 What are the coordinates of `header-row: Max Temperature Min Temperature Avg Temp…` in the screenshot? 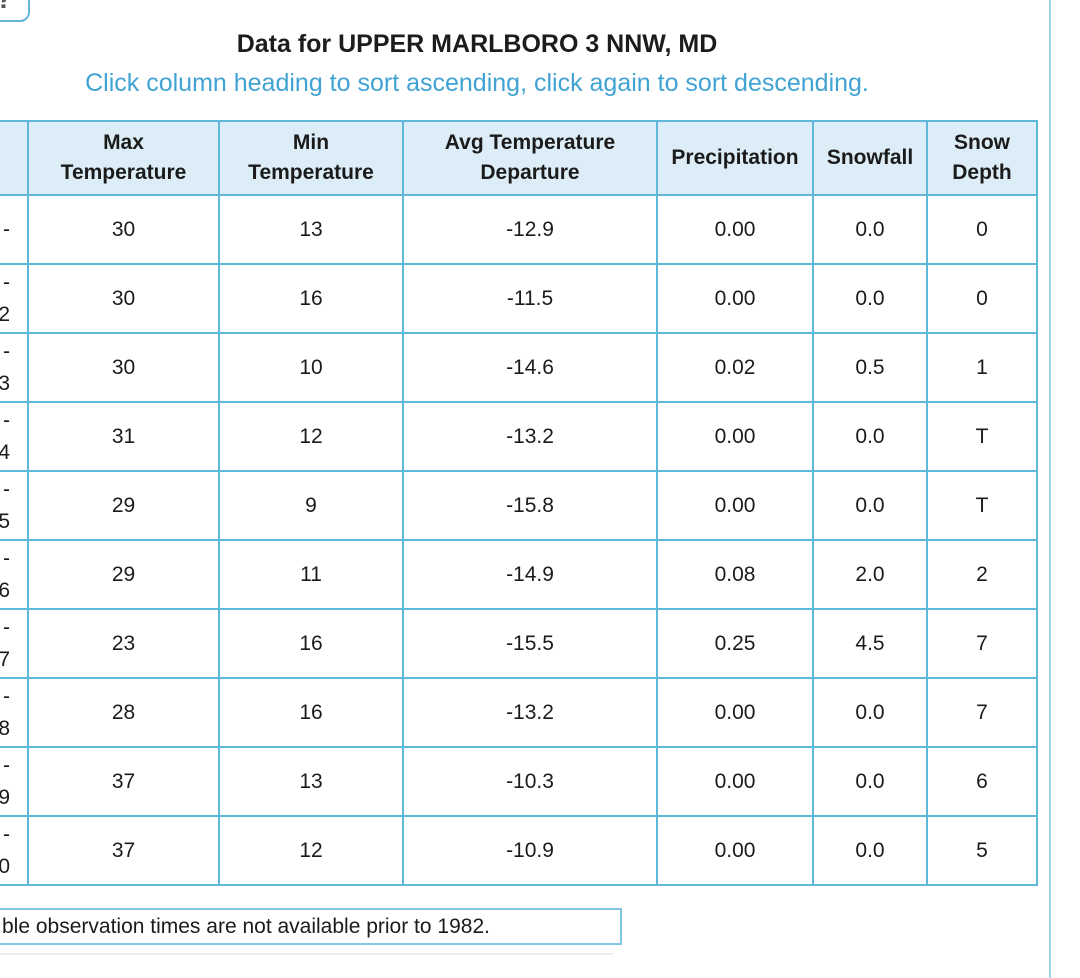 It's located at (519, 158).